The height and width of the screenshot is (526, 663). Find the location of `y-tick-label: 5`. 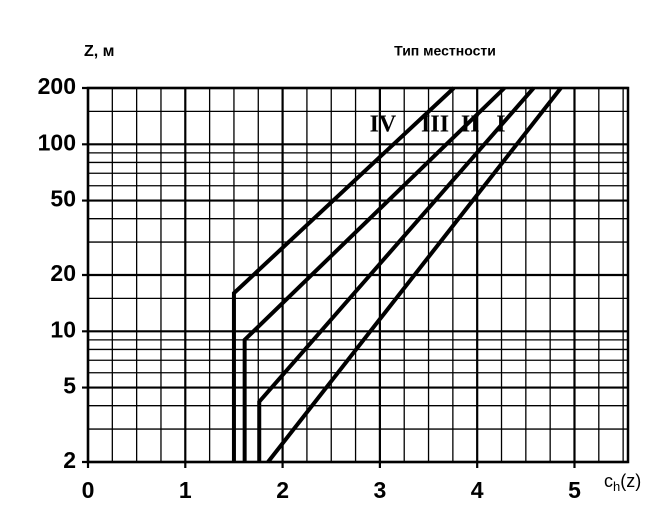

y-tick-label: 5 is located at coordinates (69, 386).